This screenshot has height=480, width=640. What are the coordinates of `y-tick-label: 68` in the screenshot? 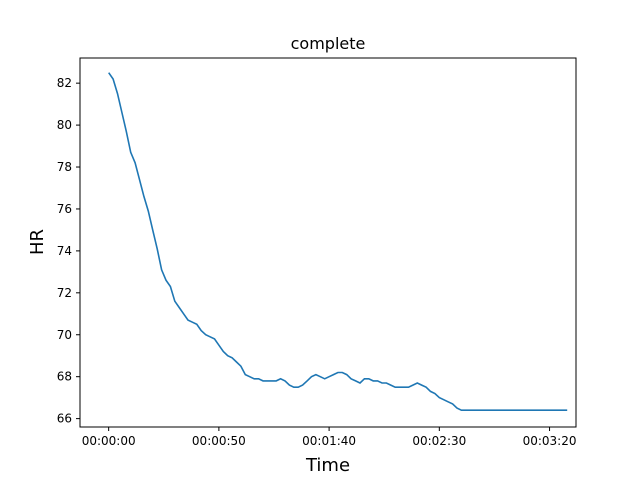 It's located at (64, 377).